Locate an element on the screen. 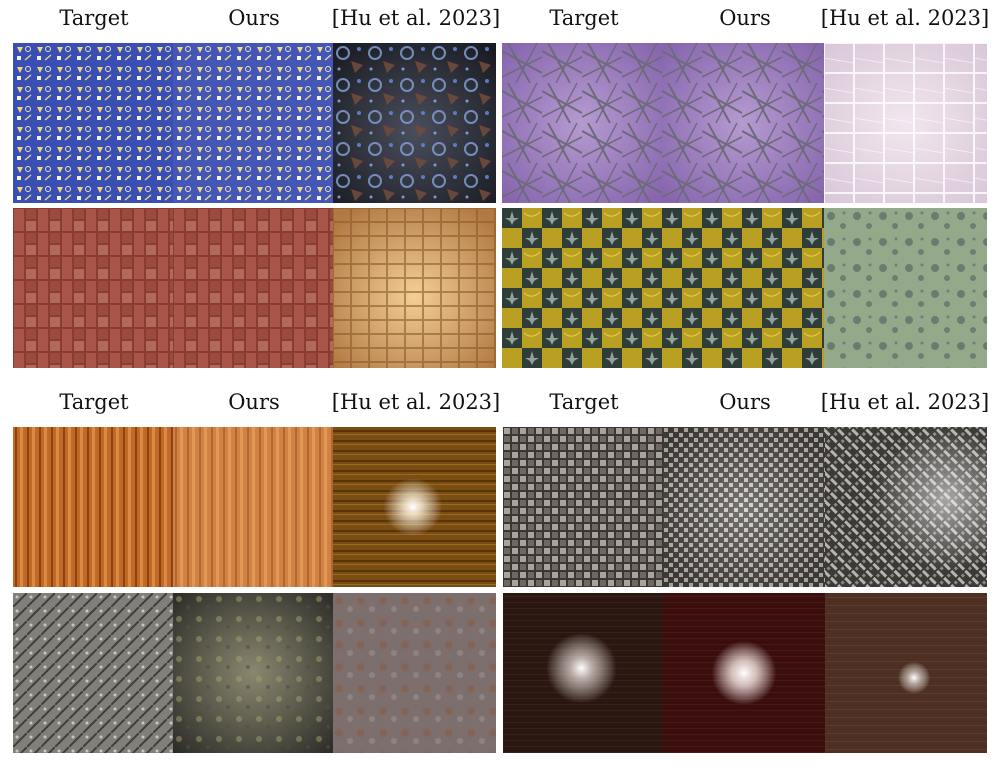 The image size is (1000, 765). tile-dark-rock-ours is located at coordinates (253, 673).